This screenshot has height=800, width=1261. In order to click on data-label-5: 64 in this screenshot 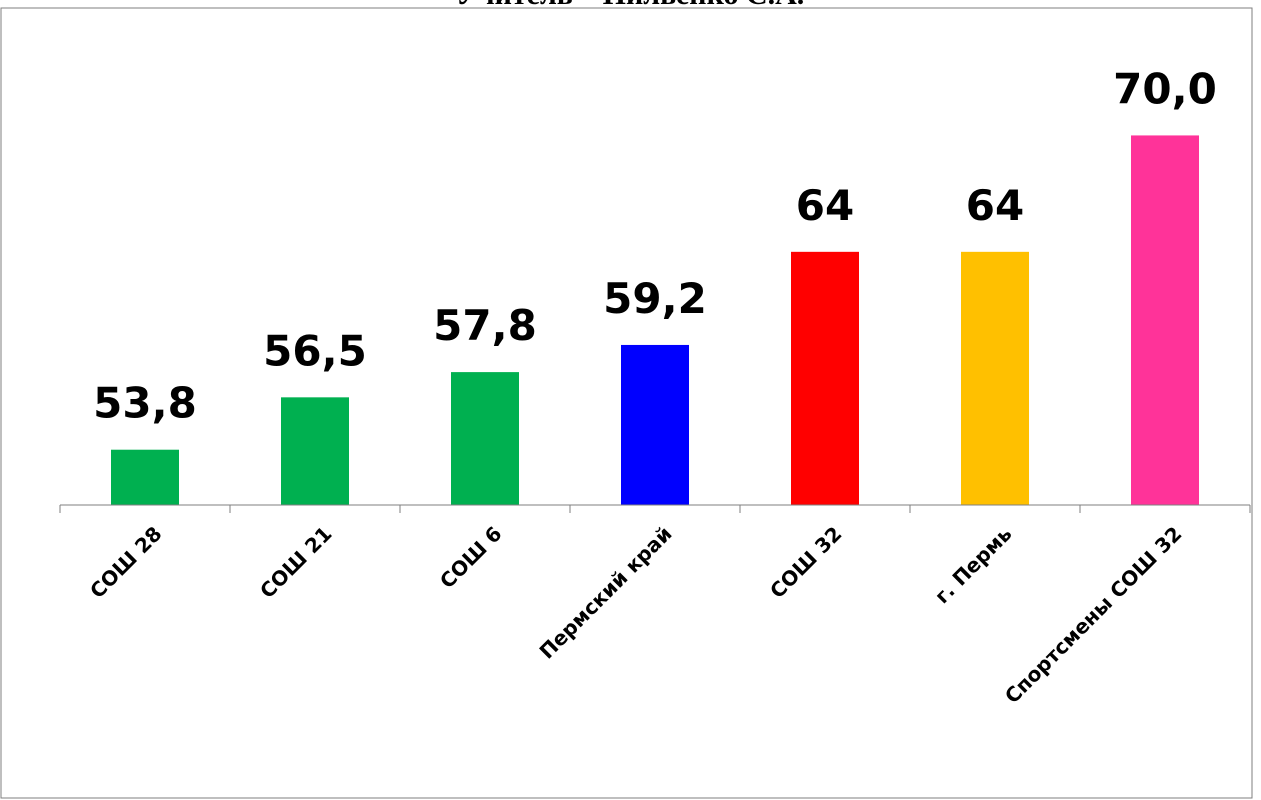, I will do `click(825, 205)`.